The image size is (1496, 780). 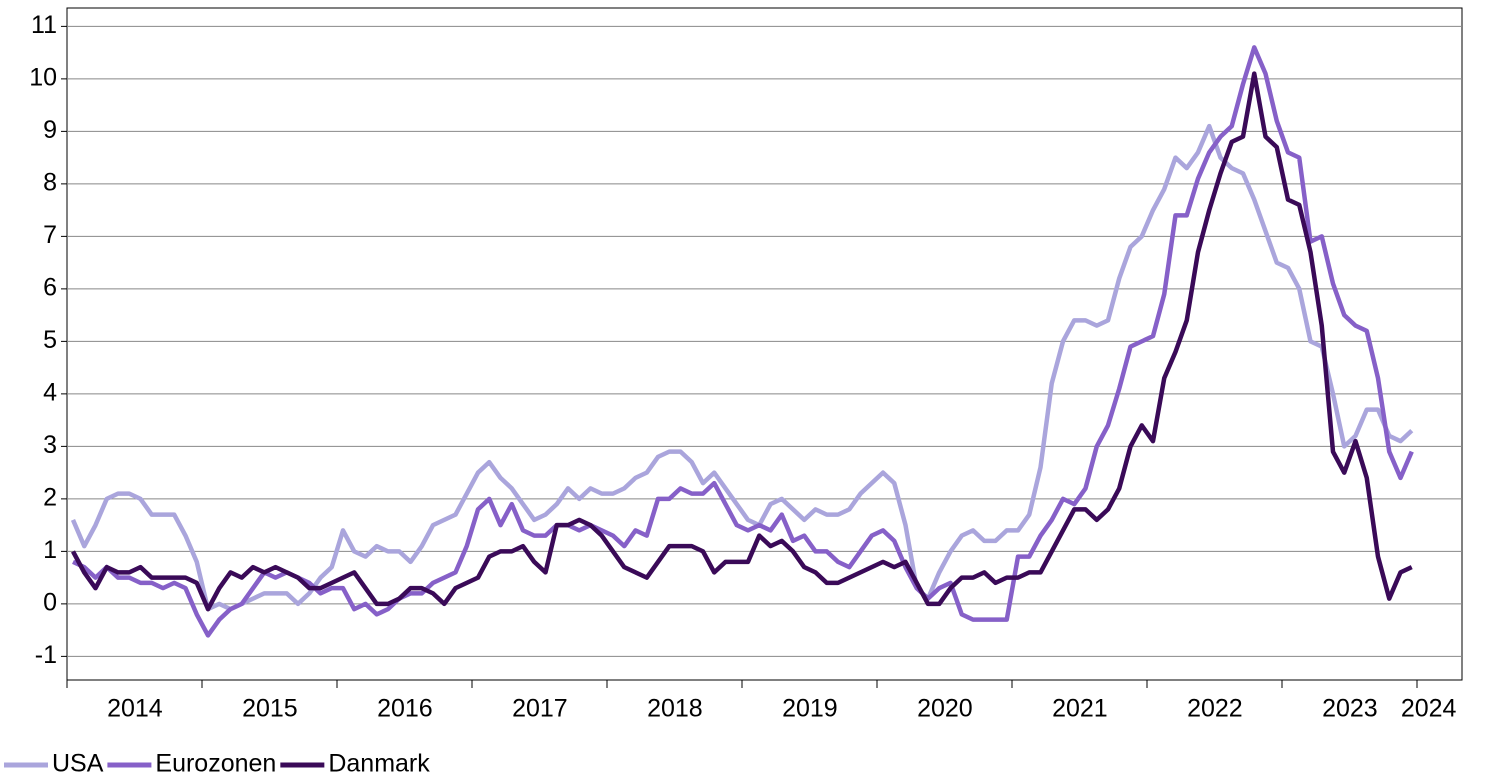 What do you see at coordinates (50, 602) in the screenshot?
I see `y-tick-label: 0` at bounding box center [50, 602].